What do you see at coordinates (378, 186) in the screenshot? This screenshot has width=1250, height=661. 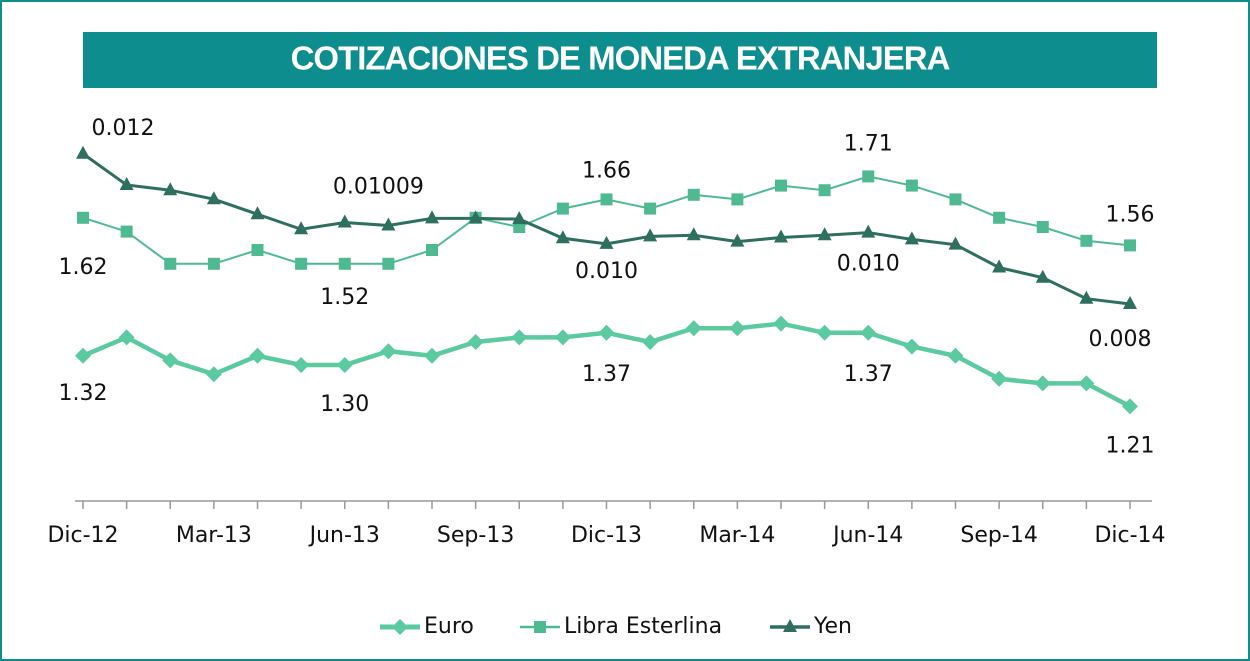 I see `data-label: 0.01009` at bounding box center [378, 186].